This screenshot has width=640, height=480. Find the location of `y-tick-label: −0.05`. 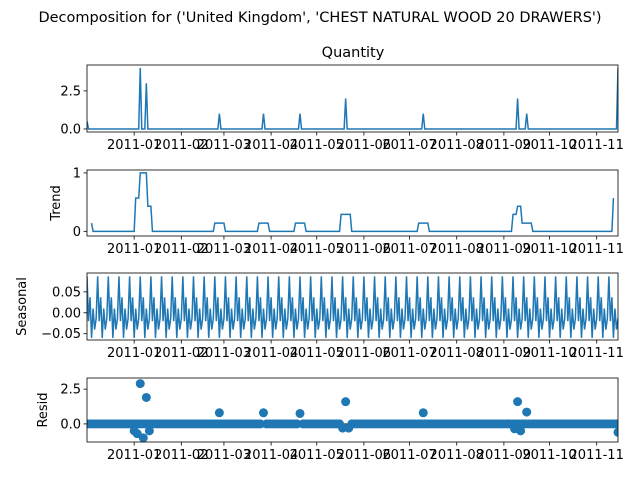

y-tick-label: −0.05 is located at coordinates (61, 334).